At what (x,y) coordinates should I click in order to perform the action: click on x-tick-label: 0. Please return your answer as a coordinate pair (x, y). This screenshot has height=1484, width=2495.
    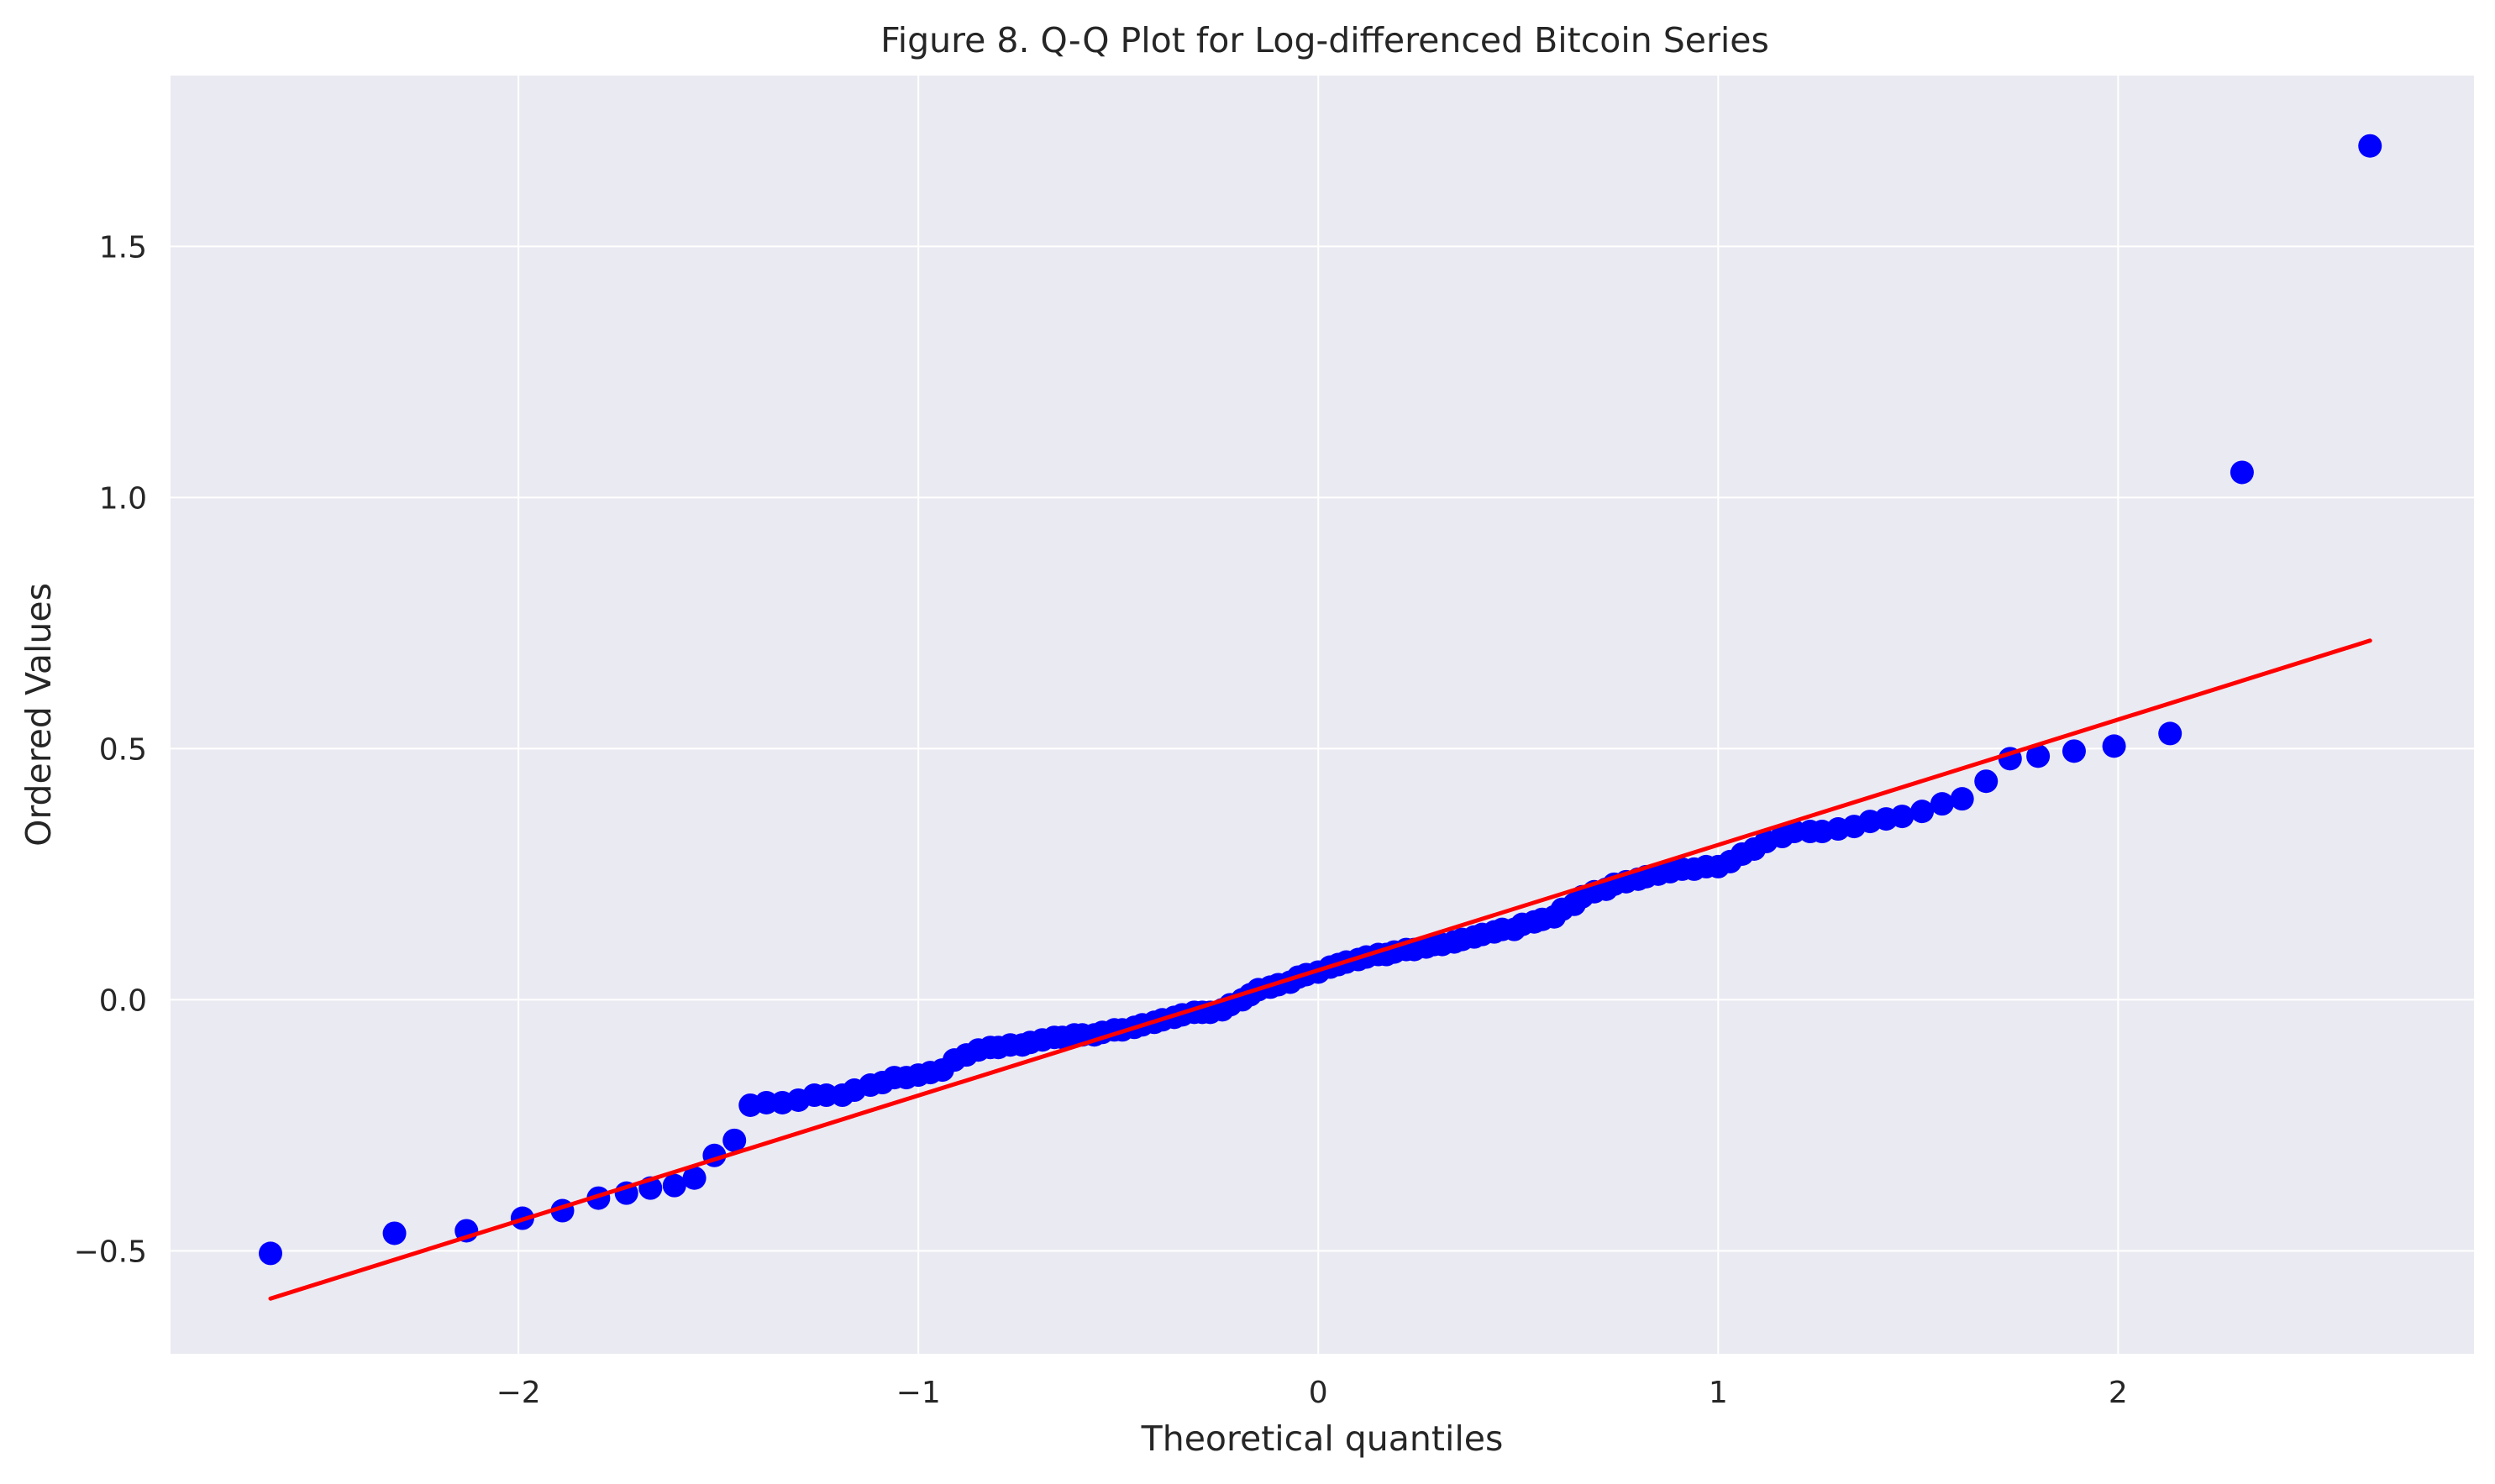
    Looking at the image, I should click on (1318, 1393).